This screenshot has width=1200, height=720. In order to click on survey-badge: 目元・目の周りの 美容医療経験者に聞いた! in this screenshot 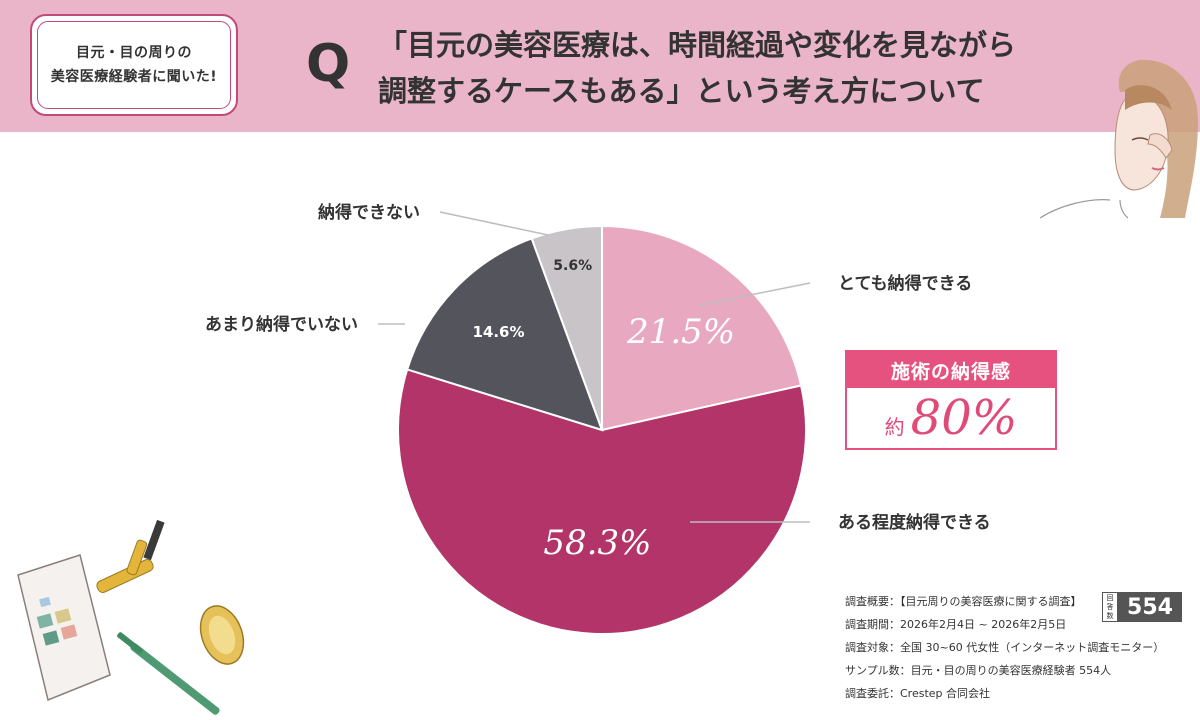, I will do `click(134, 65)`.